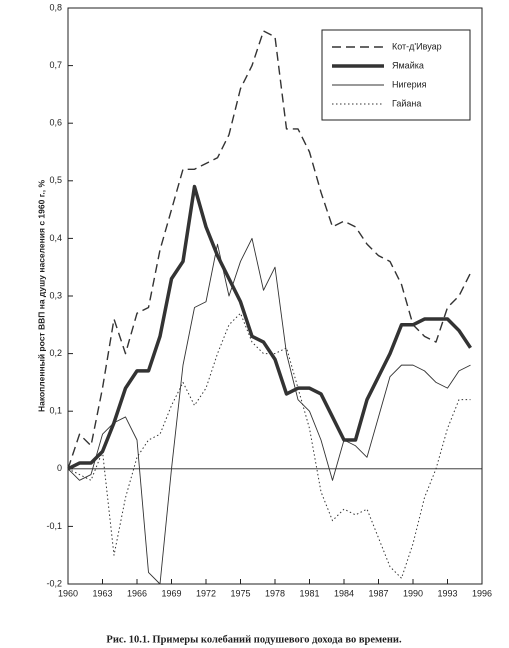  I want to click on x-tick-label: 1984, so click(344, 593).